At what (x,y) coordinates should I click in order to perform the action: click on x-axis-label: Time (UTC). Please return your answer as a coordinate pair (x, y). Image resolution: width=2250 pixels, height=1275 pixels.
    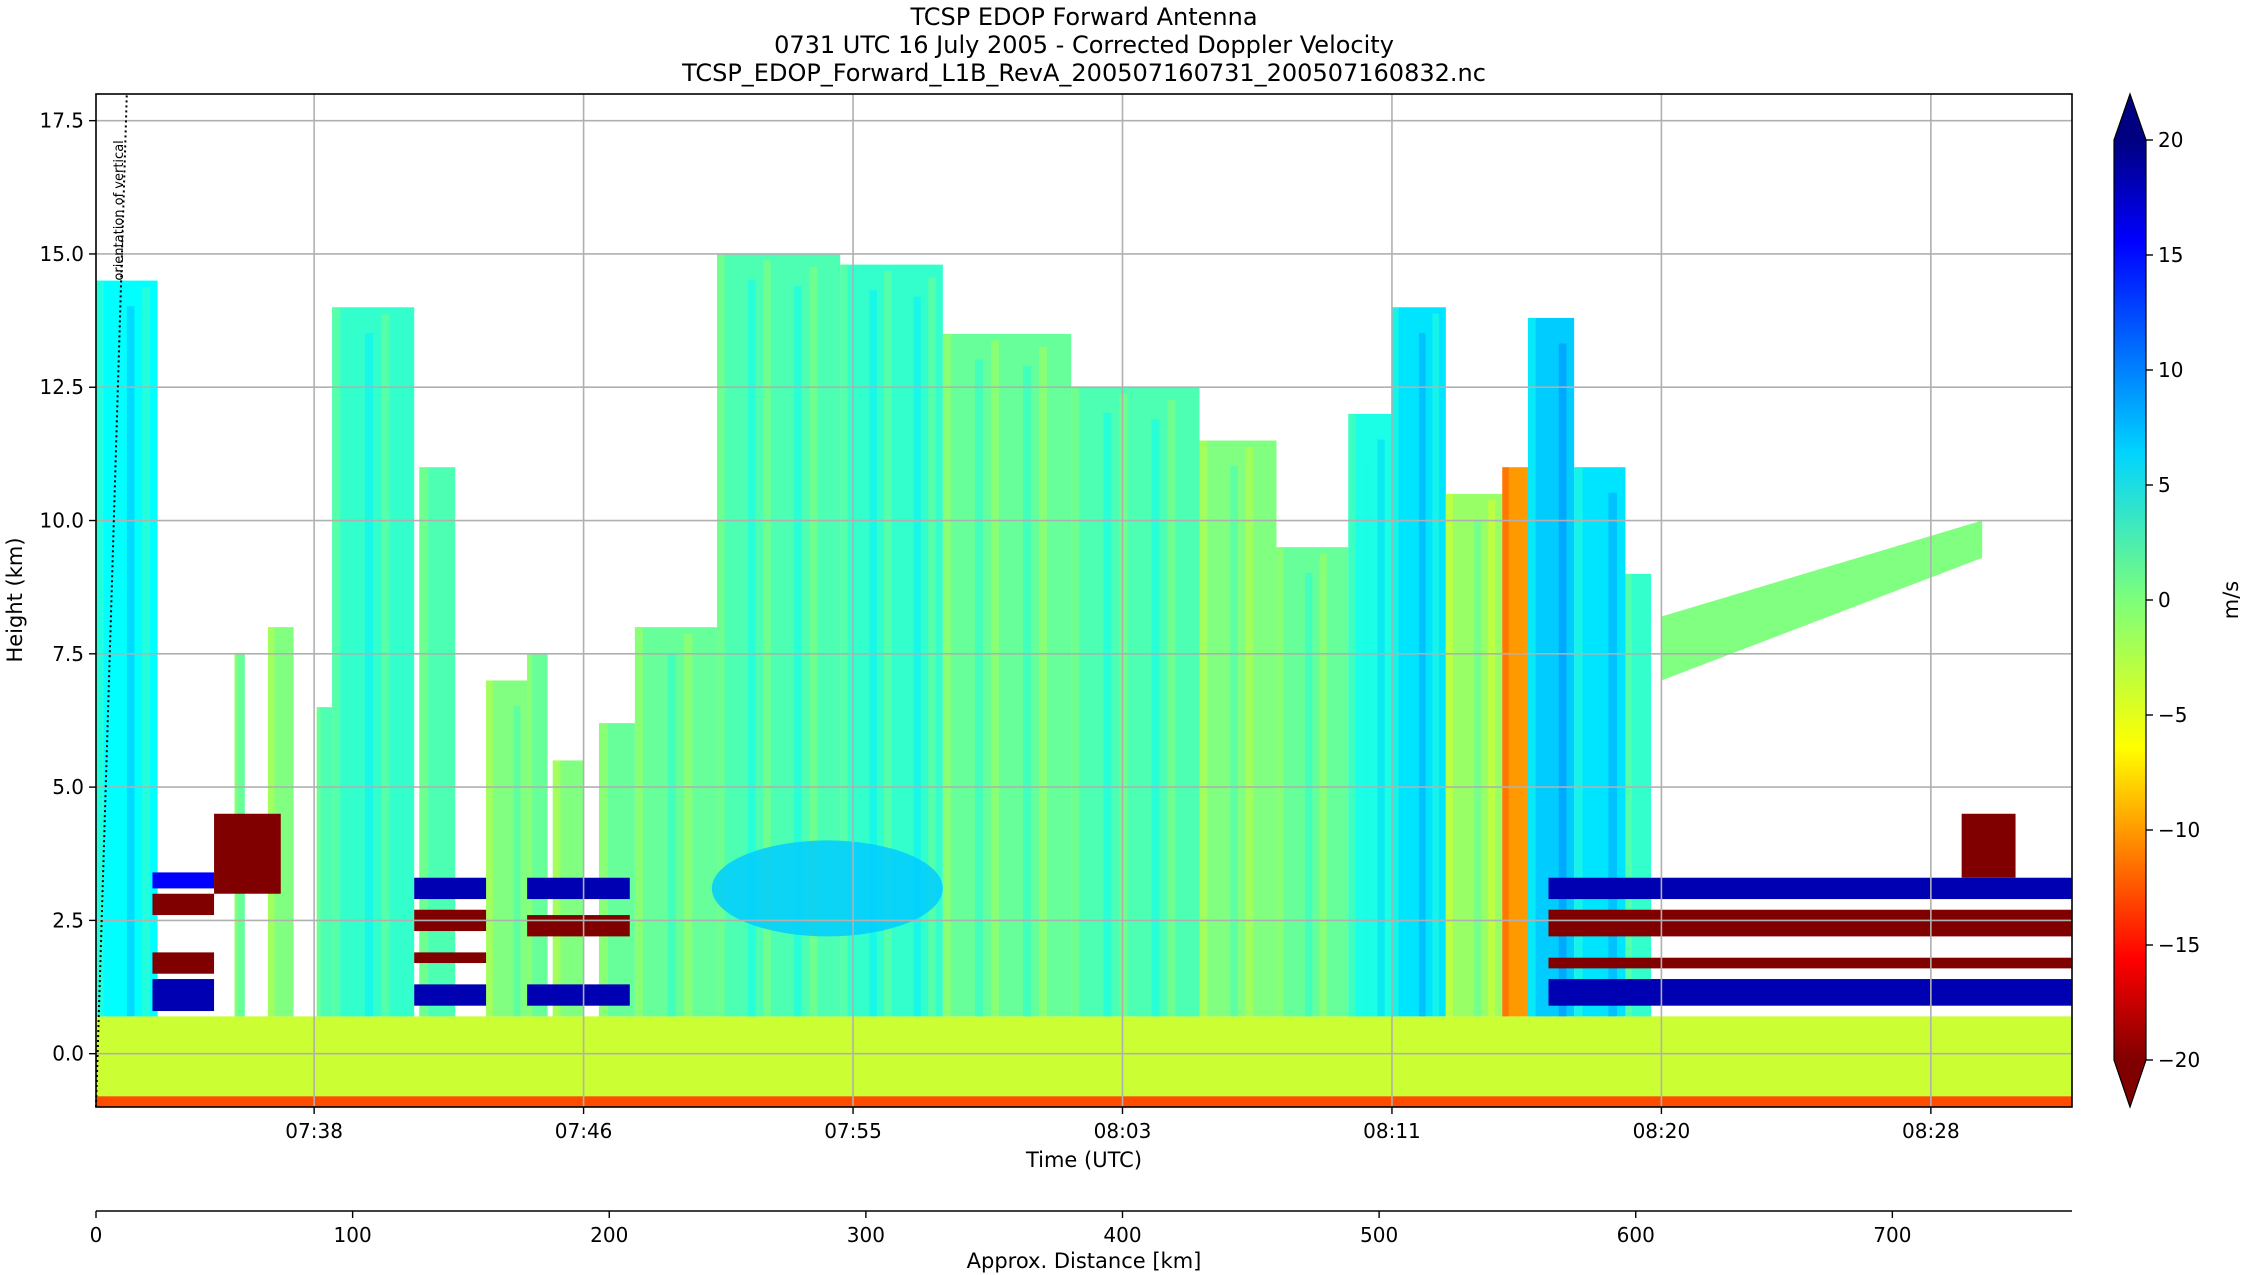
    Looking at the image, I should click on (1083, 1160).